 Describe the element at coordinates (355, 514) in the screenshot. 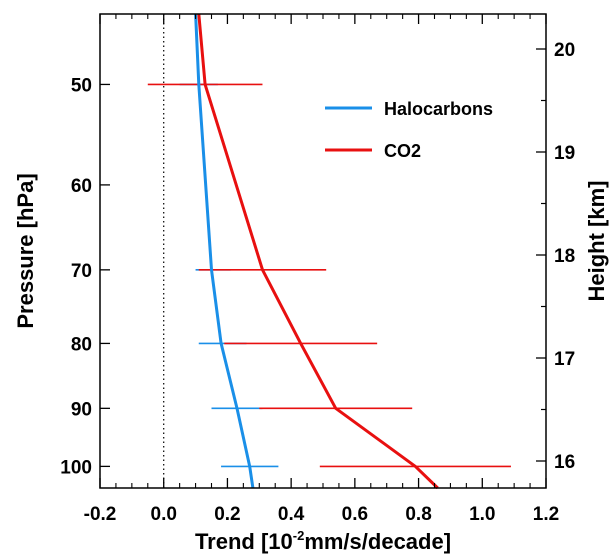

I see `x-tick-label: 0.6` at that location.